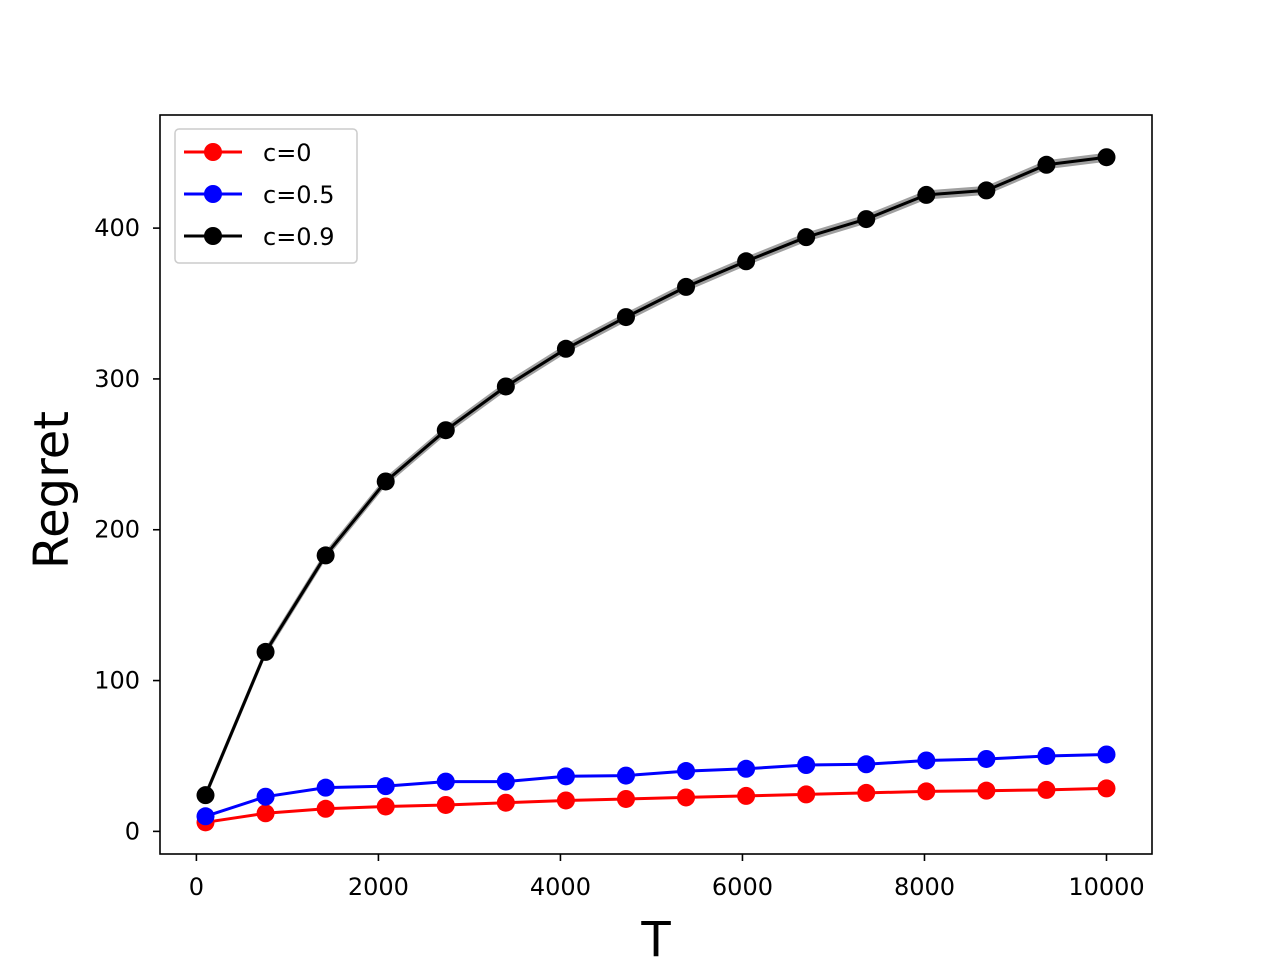 This screenshot has width=1280, height=960. I want to click on x-tick-label: 8000, so click(924, 887).